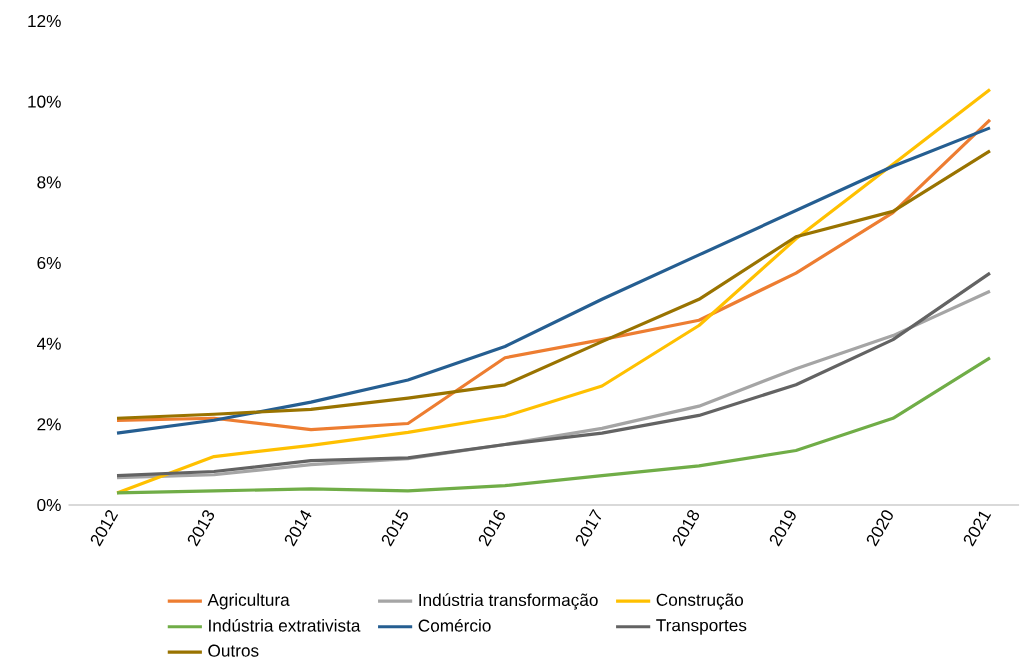 The image size is (1027, 672). Describe the element at coordinates (248, 601) in the screenshot. I see `legend-label: Agricultura` at that location.